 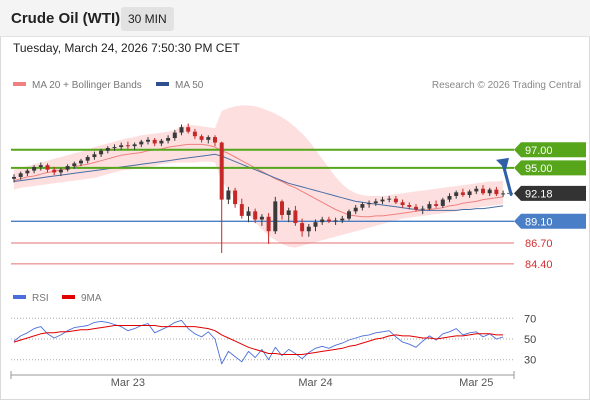 I want to click on header-bar: Crude Oil (WTI) 30 MIN, so click(x=295, y=18).